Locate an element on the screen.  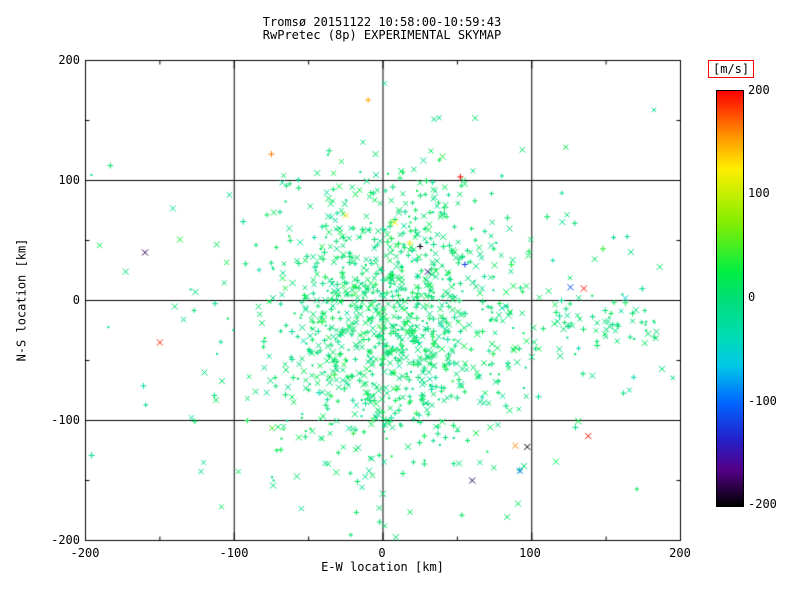
colorbar-tick-label-4: -200 is located at coordinates (762, 504).